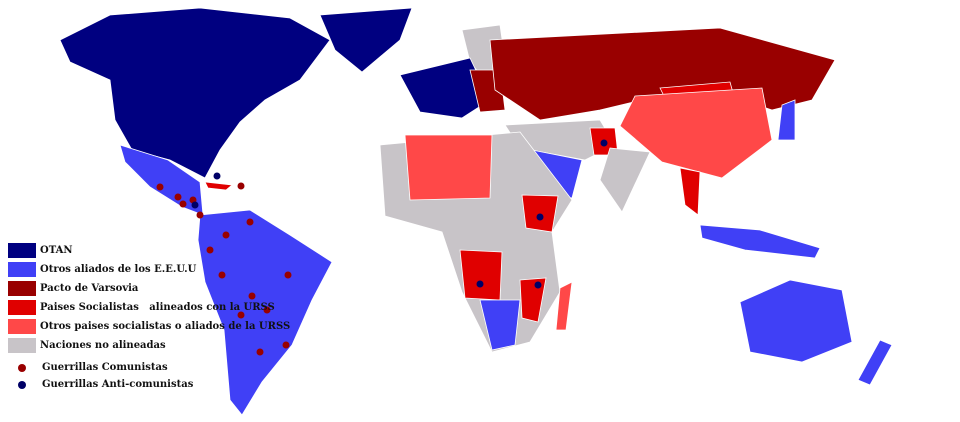 Image resolution: width=960 pixels, height=422 pixels. Describe the element at coordinates (366, 40) in the screenshot. I see `region-greenland` at that location.